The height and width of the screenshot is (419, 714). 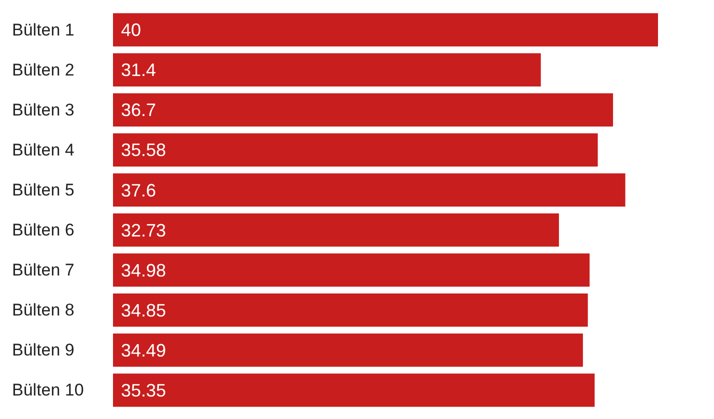 What do you see at coordinates (138, 70) in the screenshot?
I see `data-label: 31.4` at bounding box center [138, 70].